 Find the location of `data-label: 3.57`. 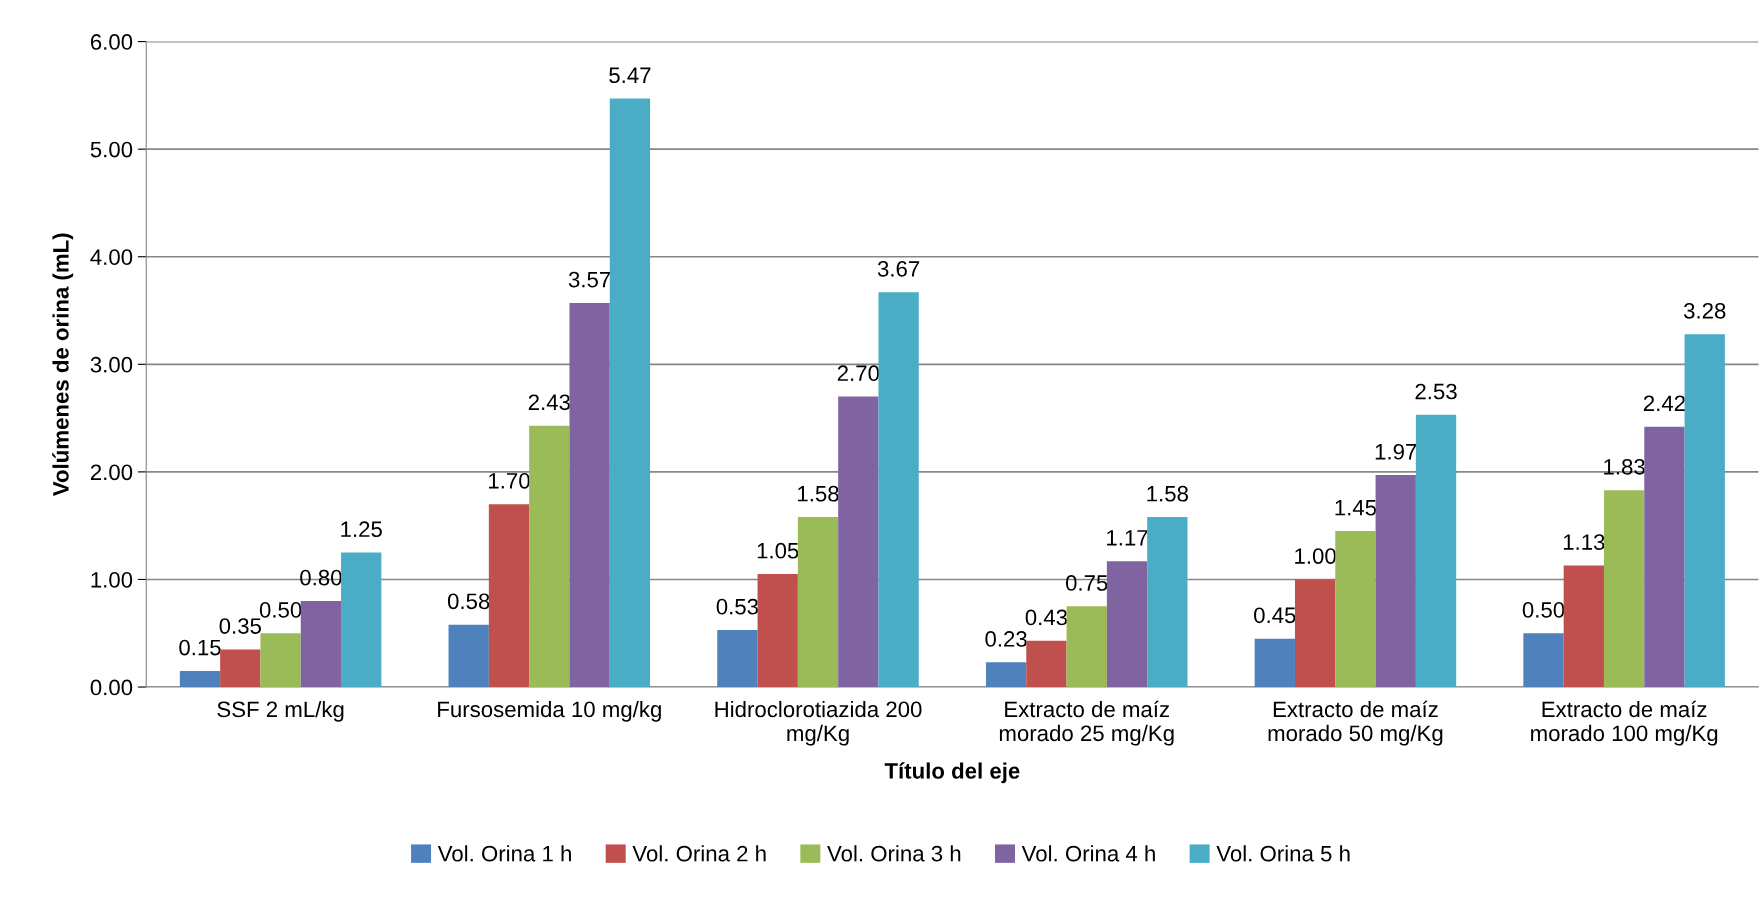

data-label: 3.57 is located at coordinates (589, 279).